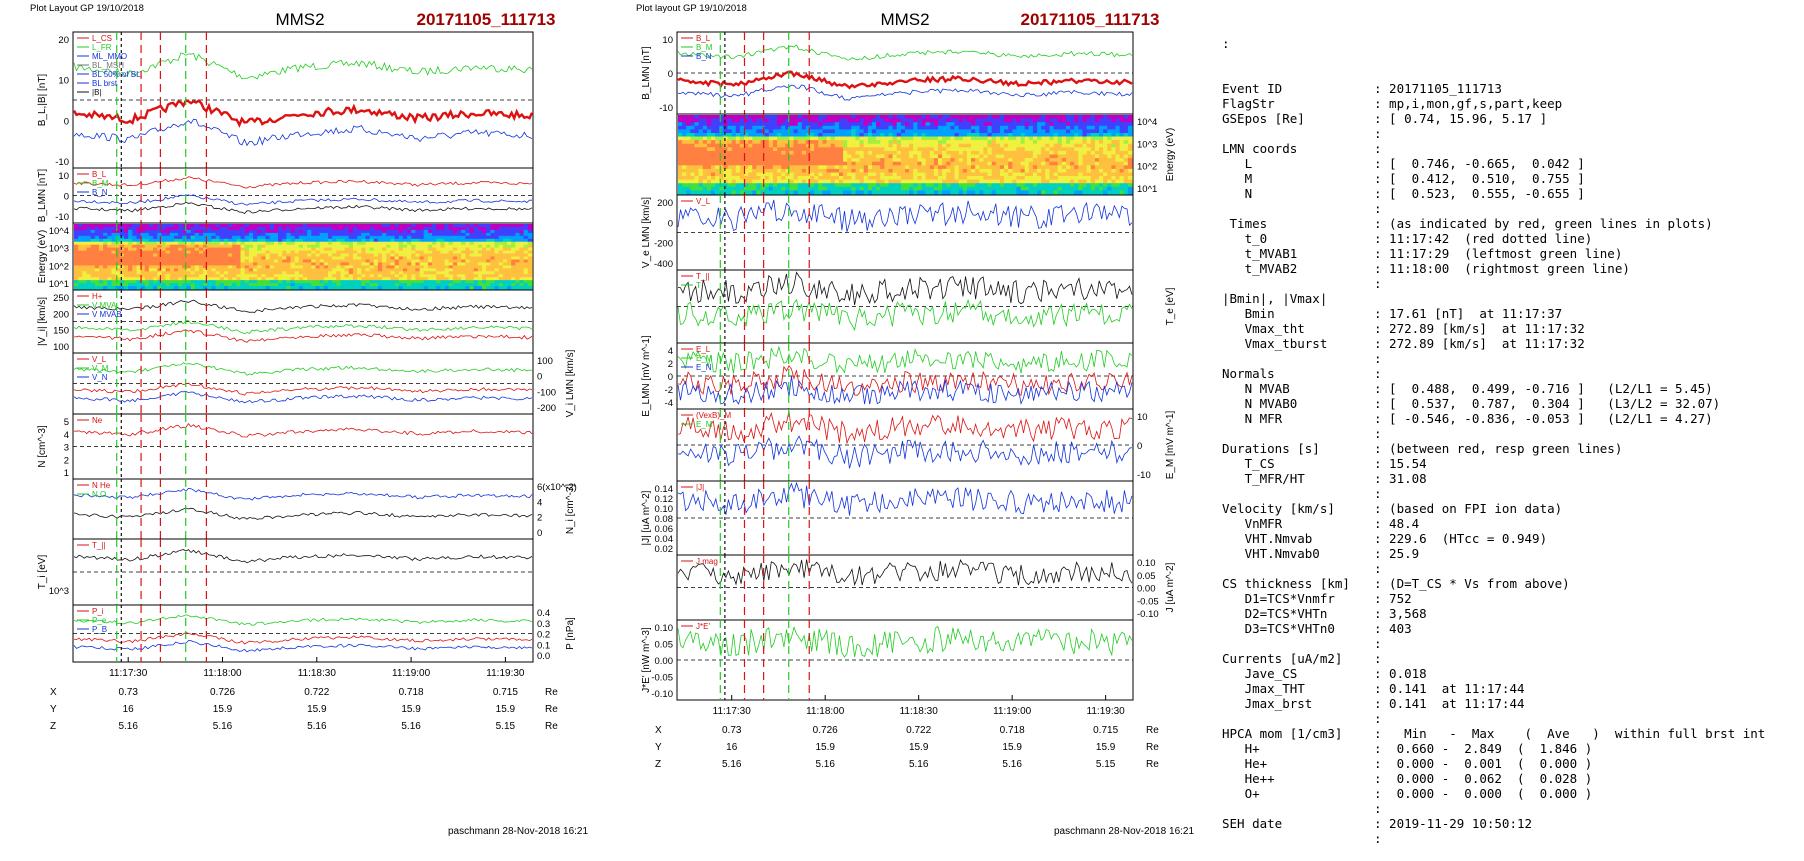  What do you see at coordinates (485, 19) in the screenshot?
I see `event-id-title: 20171105_111713` at bounding box center [485, 19].